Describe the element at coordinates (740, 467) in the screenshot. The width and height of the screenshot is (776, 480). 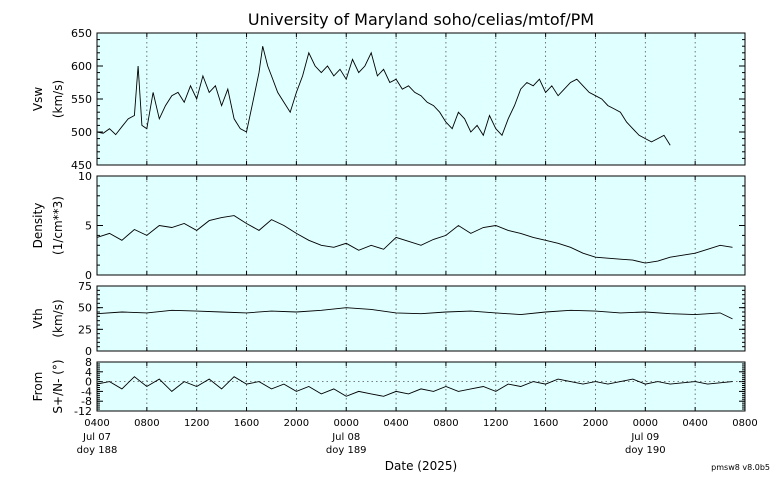
I see `version-label: pmsw8 v8.0b5` at that location.